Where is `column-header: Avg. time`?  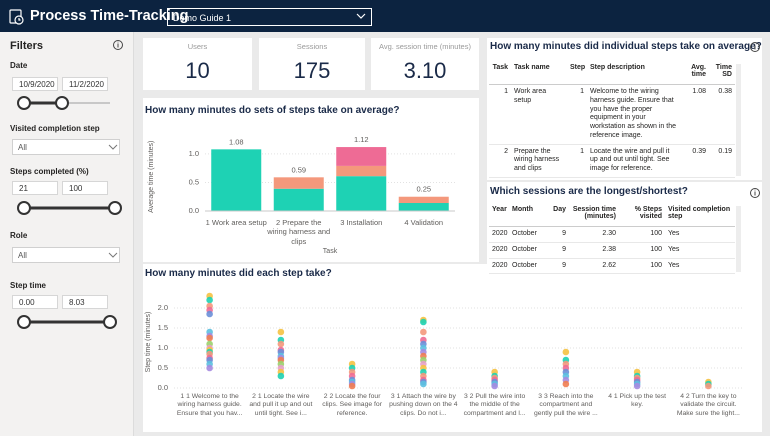 column-header: Avg. time is located at coordinates (694, 73).